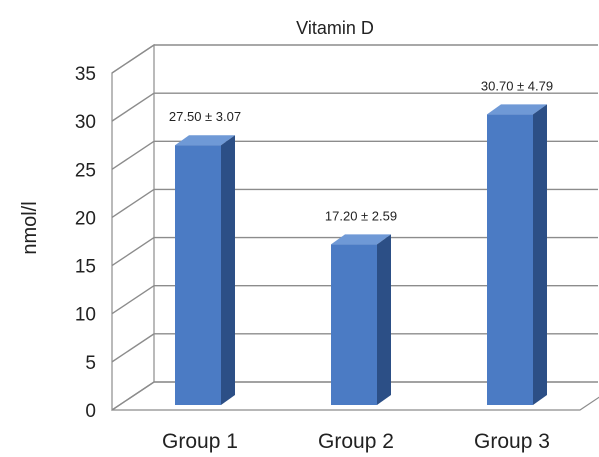 Image resolution: width=599 pixels, height=457 pixels. What do you see at coordinates (361, 215) in the screenshot?
I see `data-label: 17.20 ± 2.59` at bounding box center [361, 215].